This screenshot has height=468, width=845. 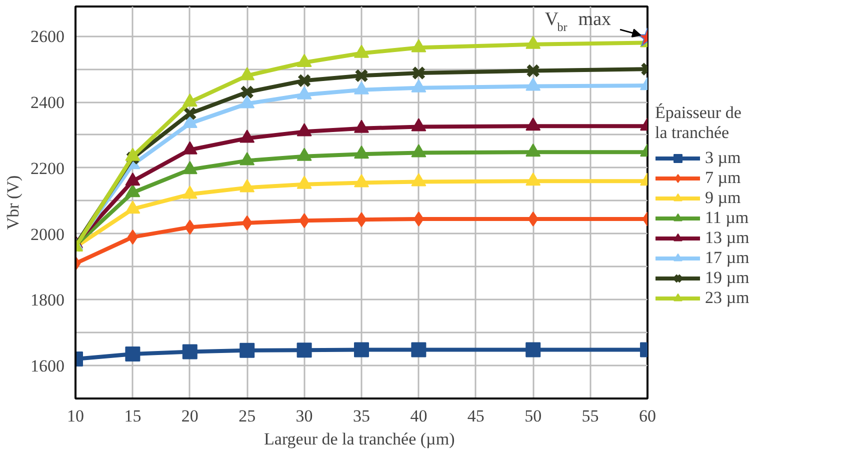 What do you see at coordinates (723, 198) in the screenshot?
I see `legend-label: 9 µm` at bounding box center [723, 198].